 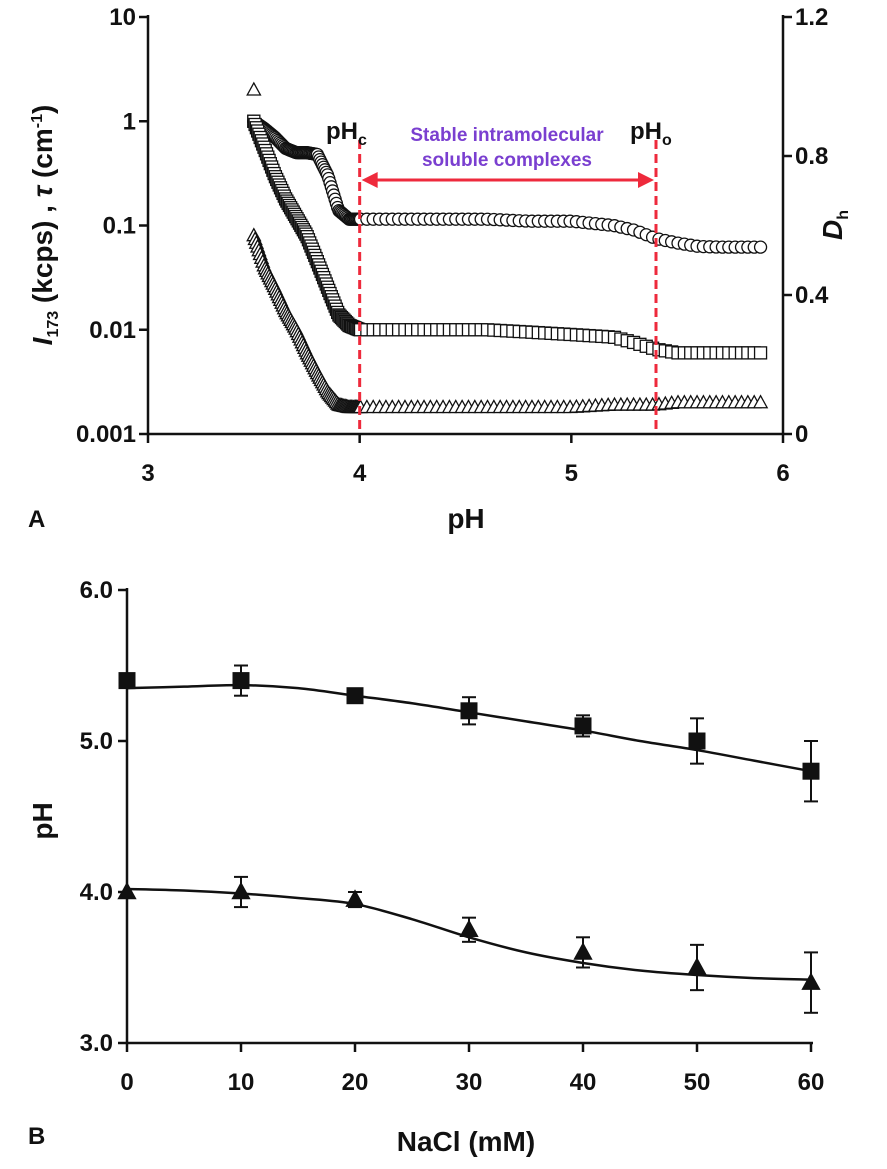 What do you see at coordinates (42, 190) in the screenshot?
I see `ylabel-left-part: τ` at bounding box center [42, 190].